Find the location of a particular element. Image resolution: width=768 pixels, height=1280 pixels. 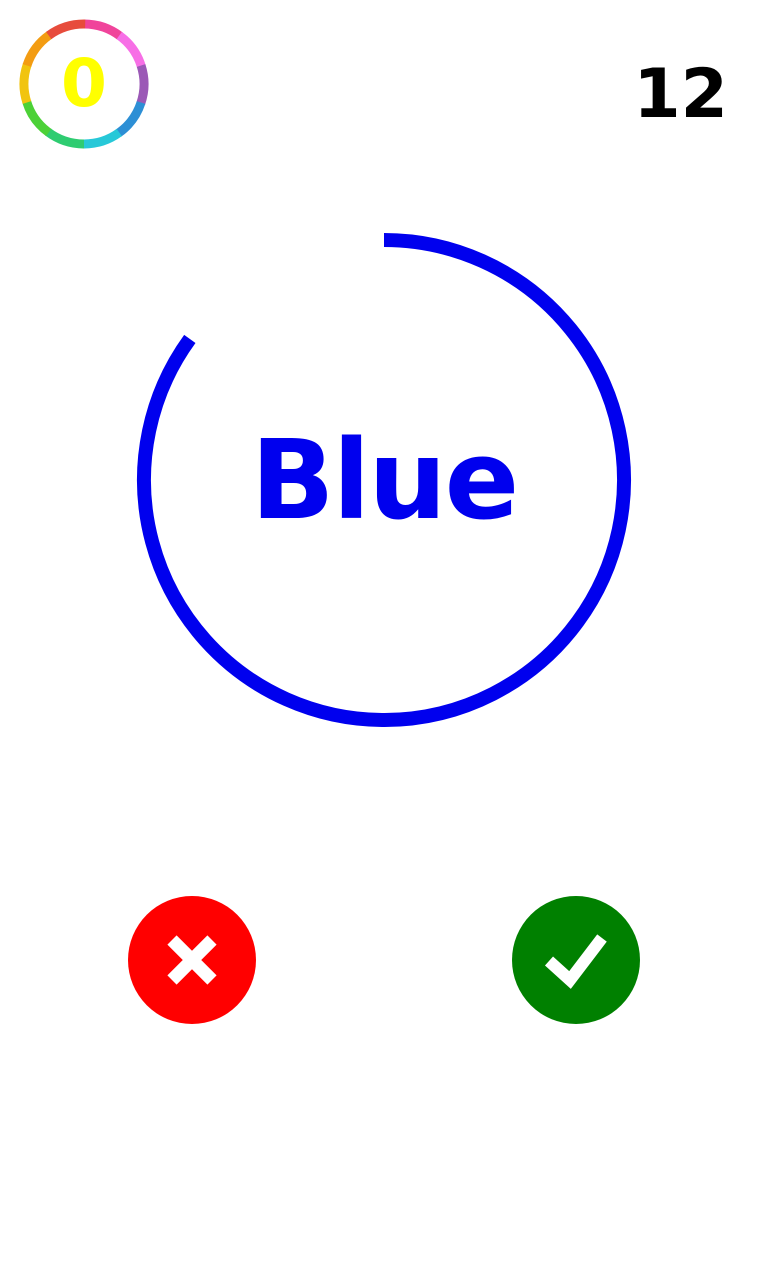

check-icon is located at coordinates (575, 961).